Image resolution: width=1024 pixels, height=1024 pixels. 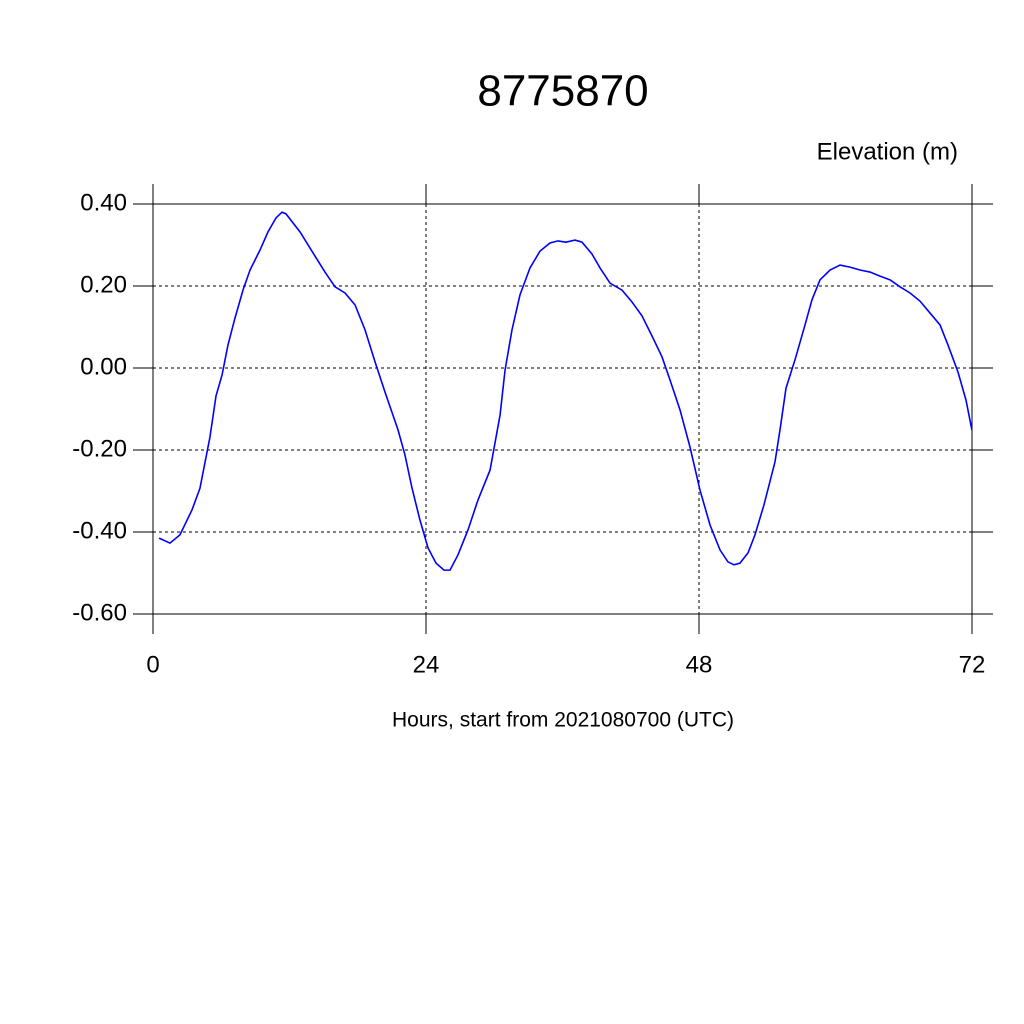 What do you see at coordinates (103, 202) in the screenshot?
I see `y-tick-label: 0.40` at bounding box center [103, 202].